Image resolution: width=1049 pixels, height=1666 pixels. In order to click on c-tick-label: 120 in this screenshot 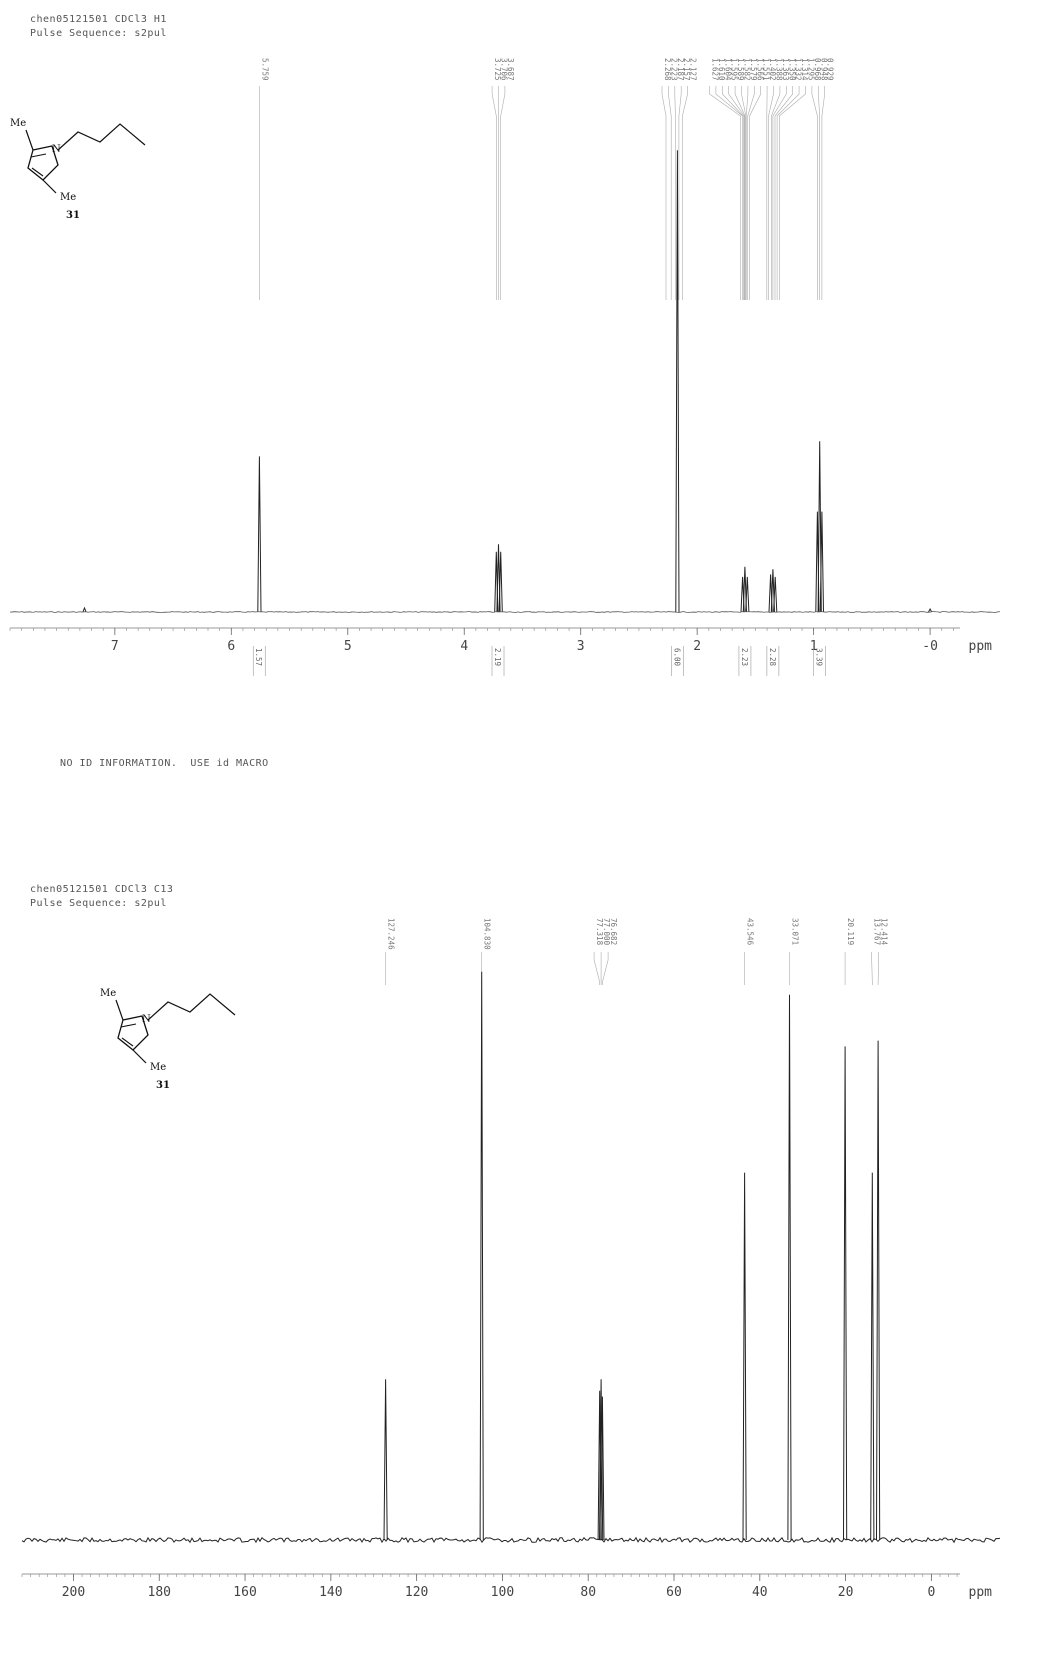, I will do `click(416, 1592)`.